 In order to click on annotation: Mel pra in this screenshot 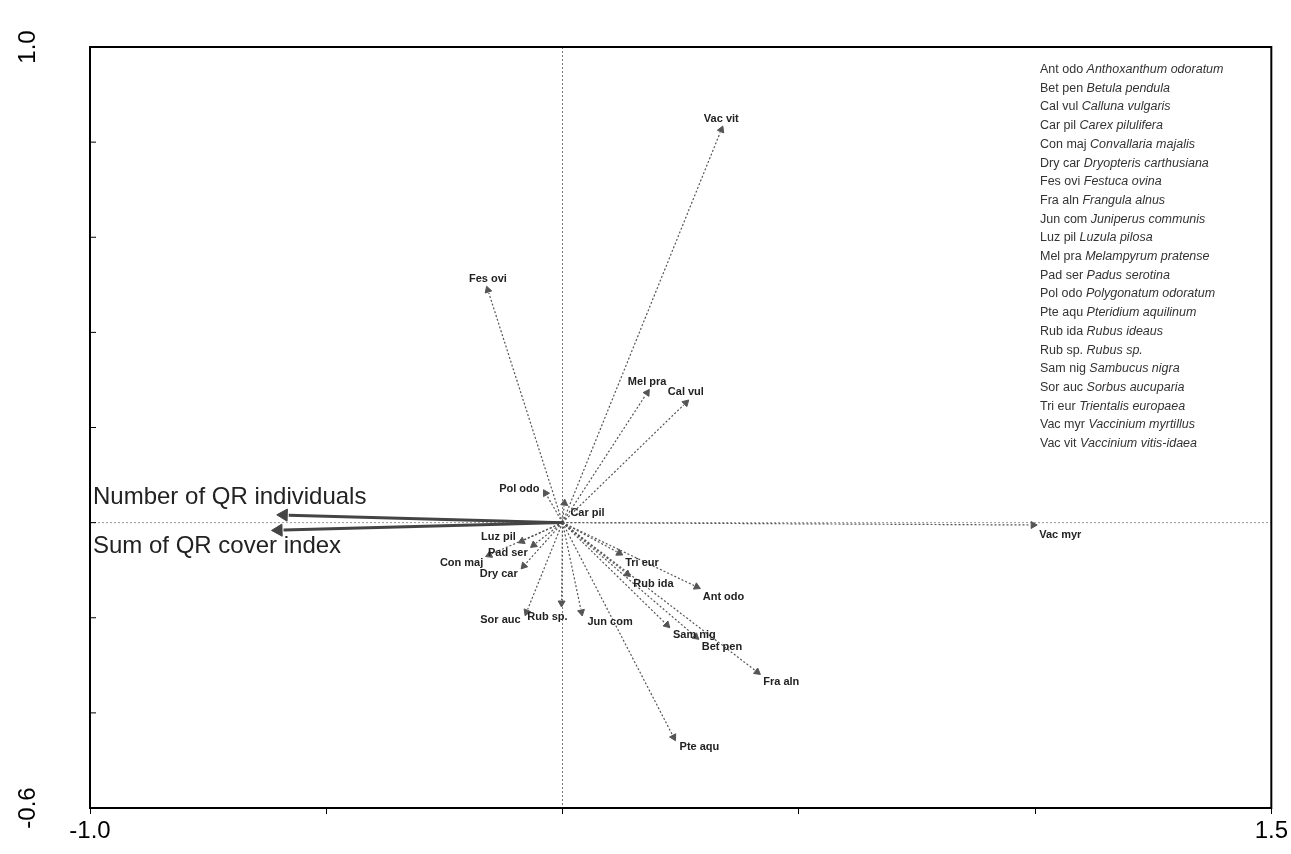, I will do `click(647, 380)`.